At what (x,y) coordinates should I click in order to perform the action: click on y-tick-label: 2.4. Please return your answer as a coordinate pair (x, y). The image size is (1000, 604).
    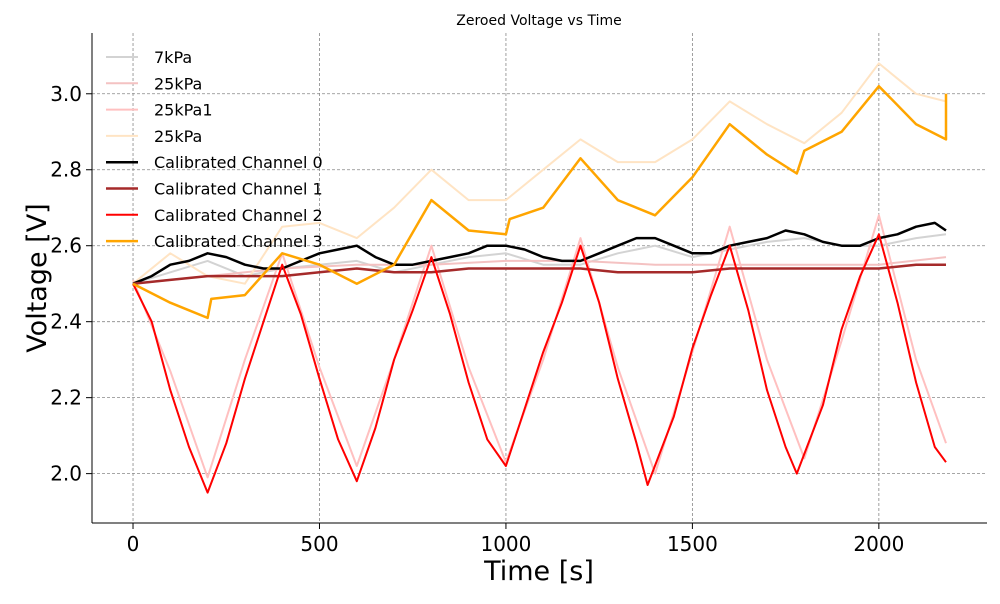
    Looking at the image, I should click on (66, 322).